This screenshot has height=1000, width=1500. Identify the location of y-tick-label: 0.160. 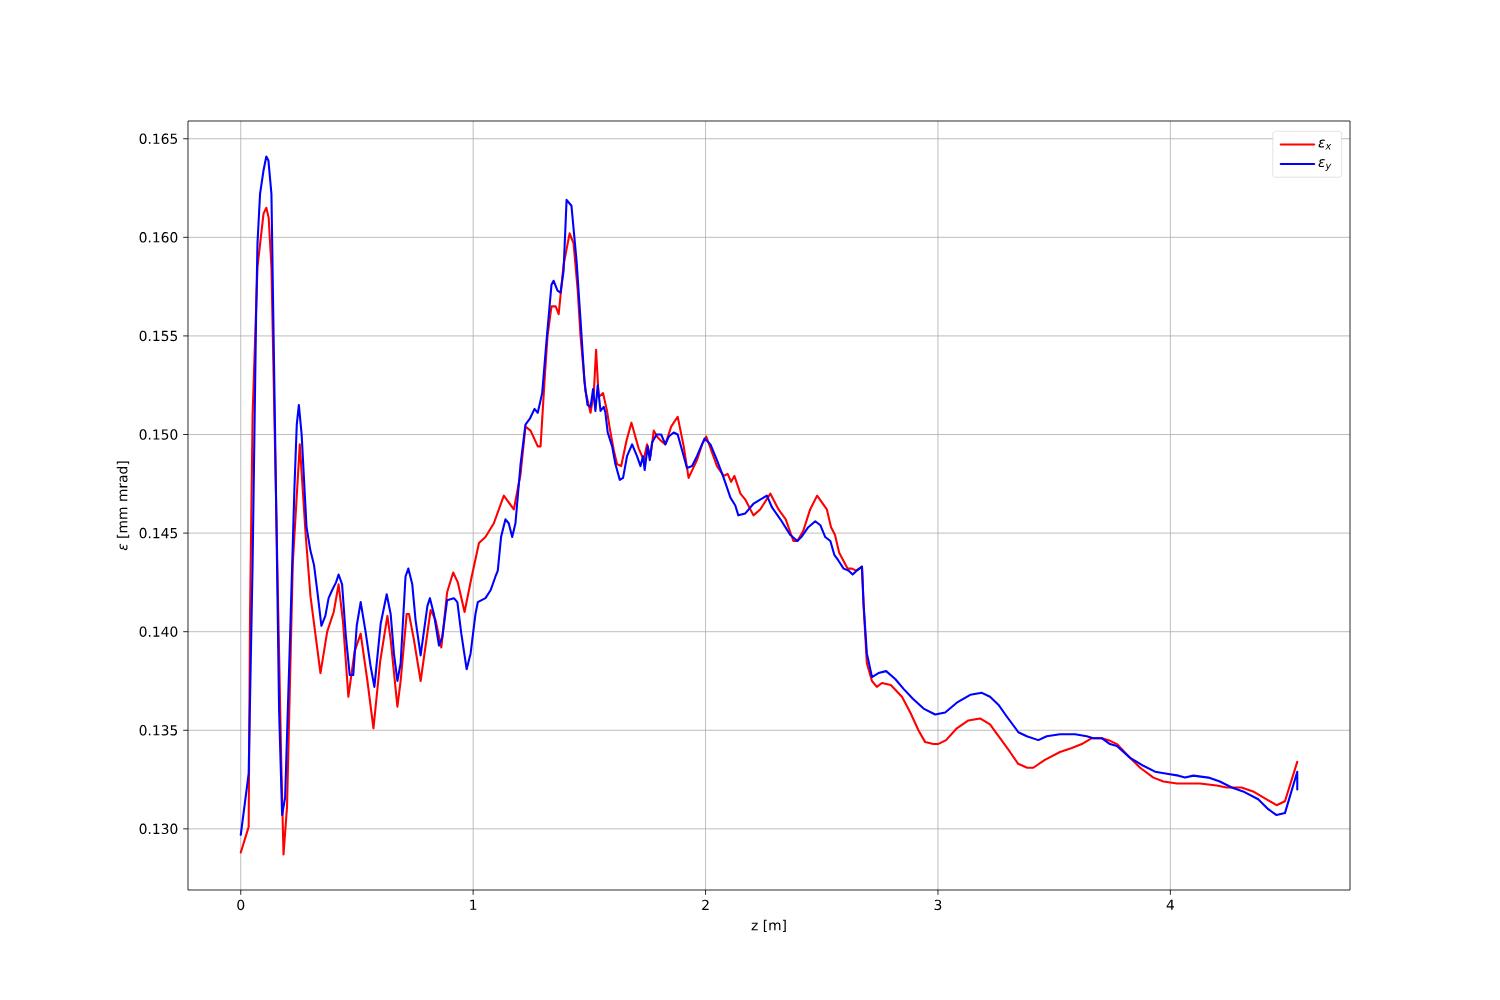
(158, 237).